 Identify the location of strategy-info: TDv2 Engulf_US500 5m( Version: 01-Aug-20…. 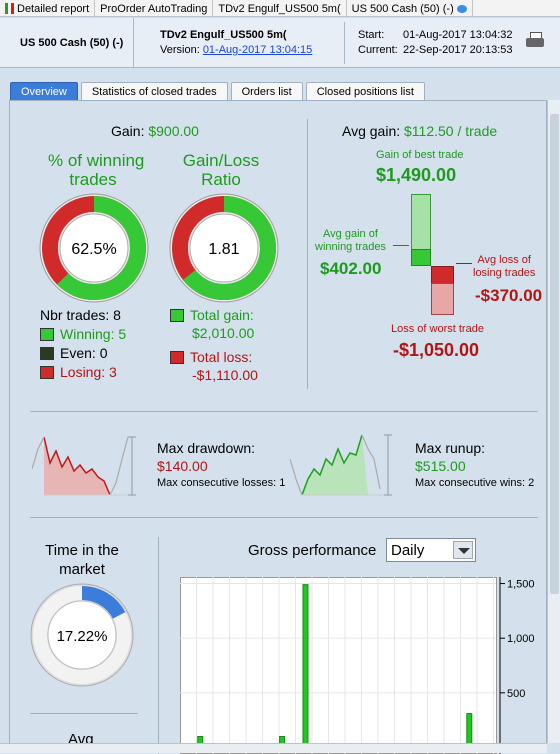
(236, 43).